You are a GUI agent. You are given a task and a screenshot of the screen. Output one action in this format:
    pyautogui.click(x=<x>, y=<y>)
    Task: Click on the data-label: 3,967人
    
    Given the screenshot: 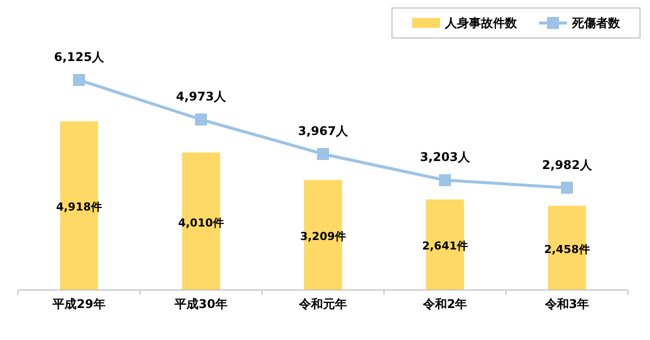 What is the action you would take?
    pyautogui.click(x=323, y=131)
    